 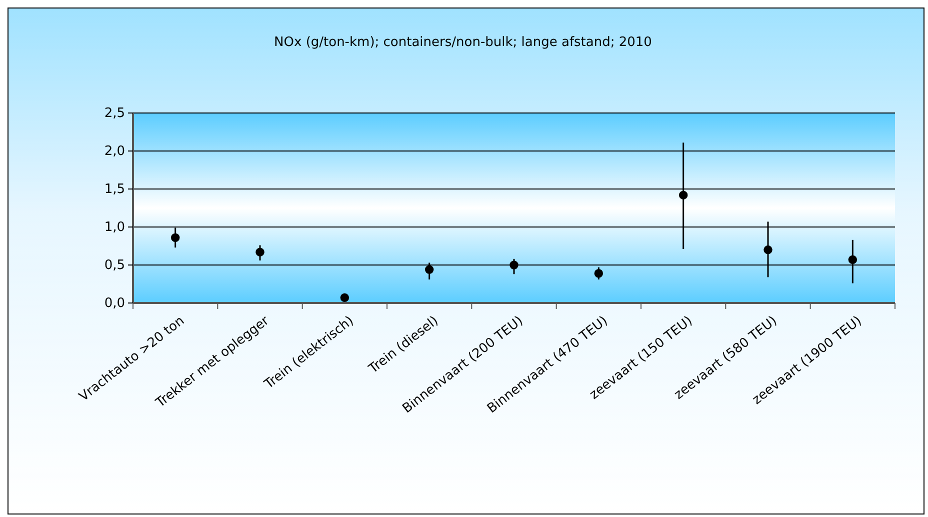 I want to click on y-tick-label: 1,5, so click(x=114, y=190).